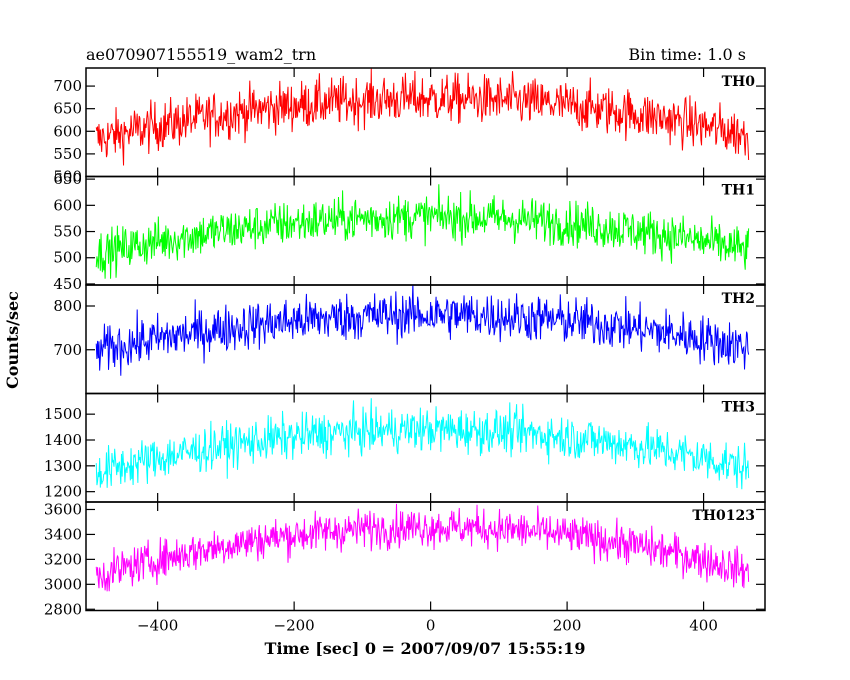  I want to click on series-line-th2, so click(422, 330).